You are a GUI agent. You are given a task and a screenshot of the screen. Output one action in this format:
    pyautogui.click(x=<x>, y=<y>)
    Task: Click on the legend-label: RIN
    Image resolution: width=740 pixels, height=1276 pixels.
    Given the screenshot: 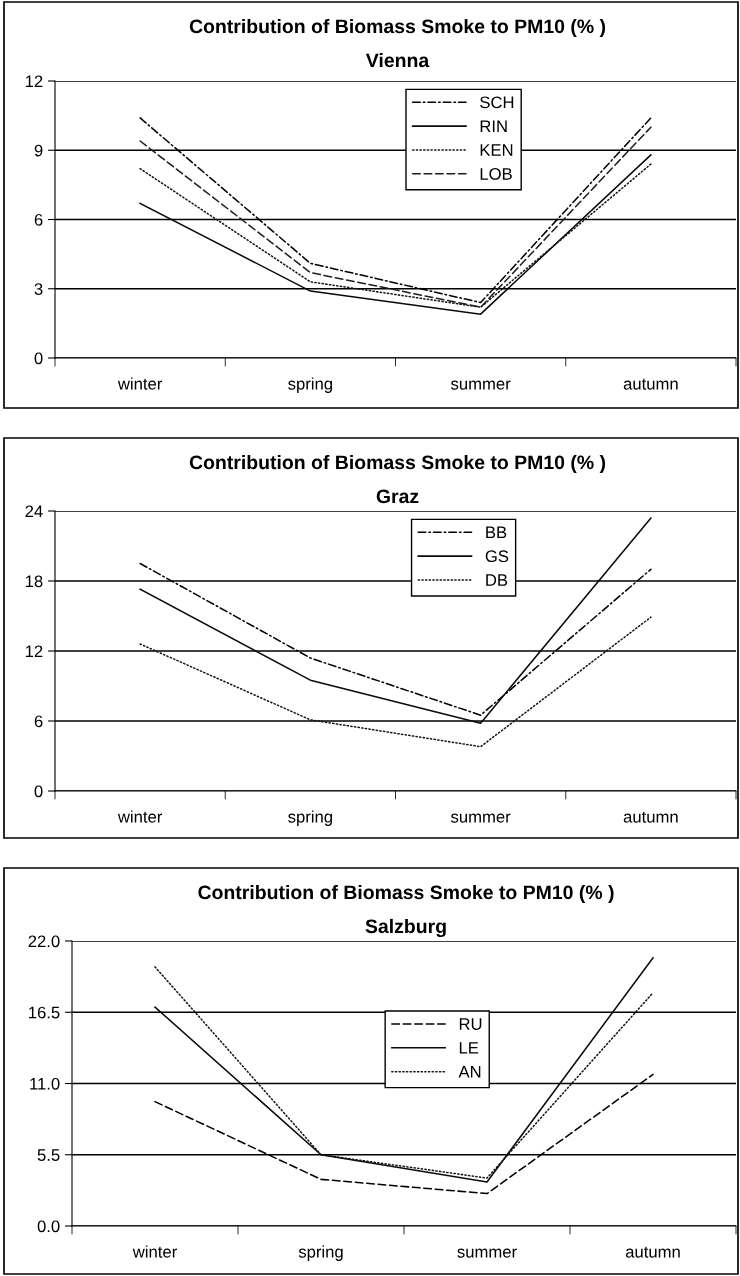 What is the action you would take?
    pyautogui.click(x=493, y=126)
    